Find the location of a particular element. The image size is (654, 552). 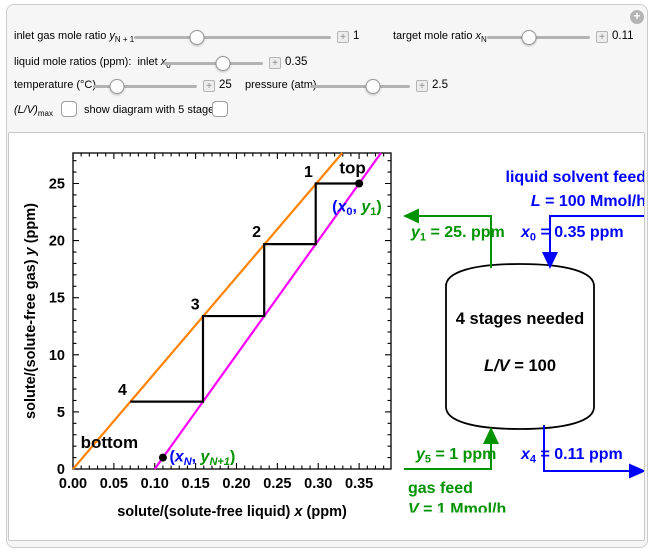

liquid-feed-x0-label: x0 = 0.35 ppm is located at coordinates (572, 234).